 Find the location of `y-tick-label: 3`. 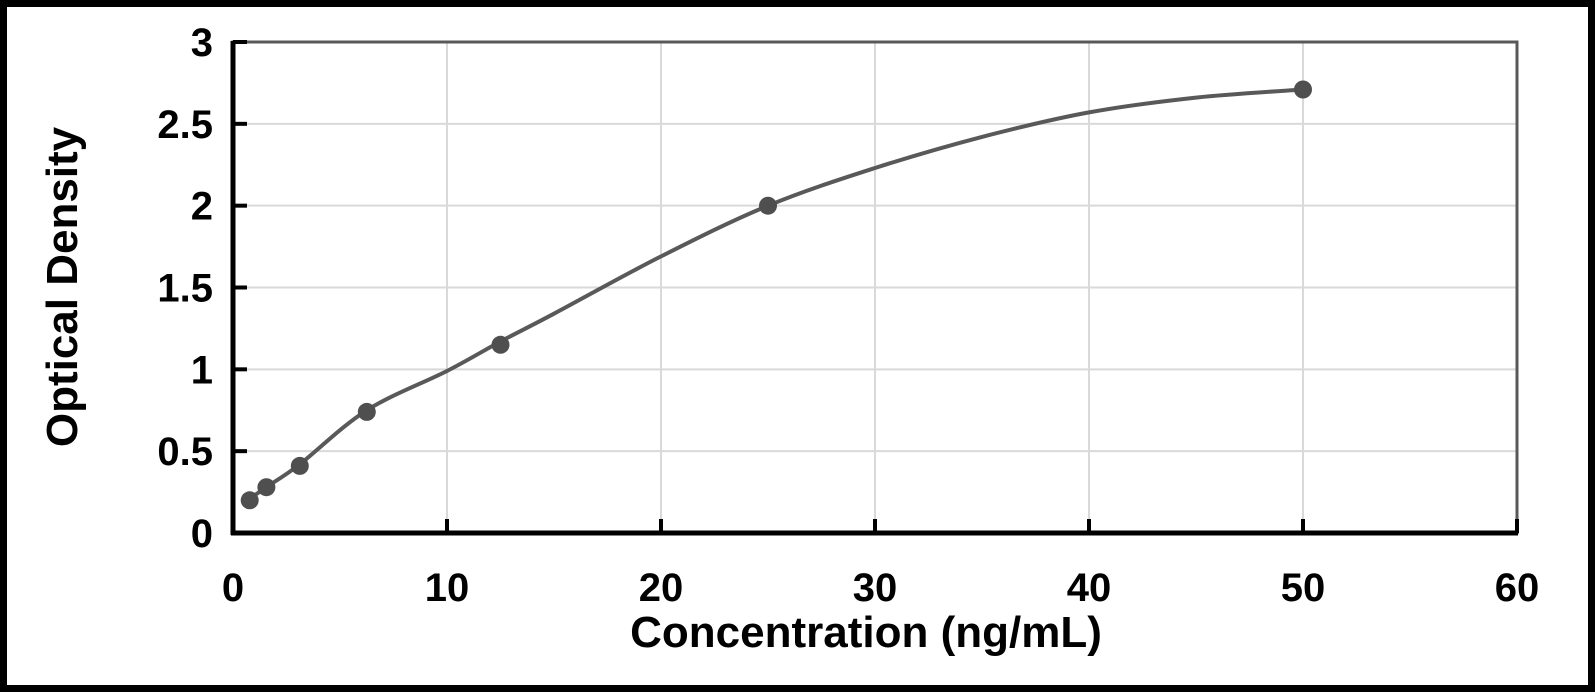

y-tick-label: 3 is located at coordinates (202, 43).